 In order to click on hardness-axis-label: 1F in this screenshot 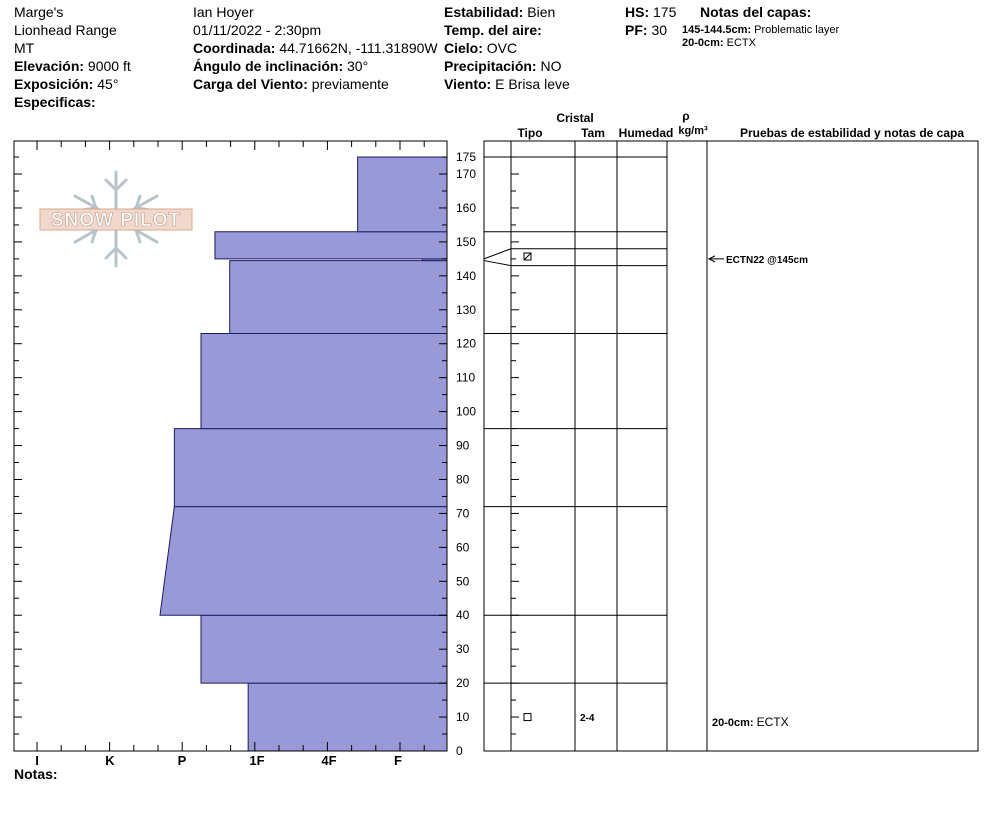, I will do `click(256, 760)`.